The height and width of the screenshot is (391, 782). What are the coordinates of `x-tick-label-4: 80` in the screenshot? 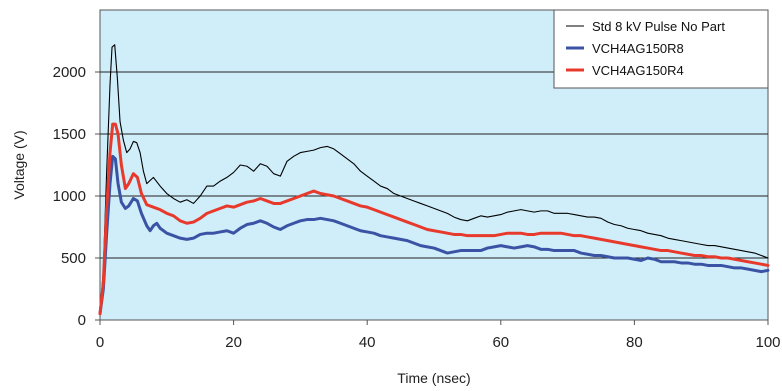 It's located at (634, 342).